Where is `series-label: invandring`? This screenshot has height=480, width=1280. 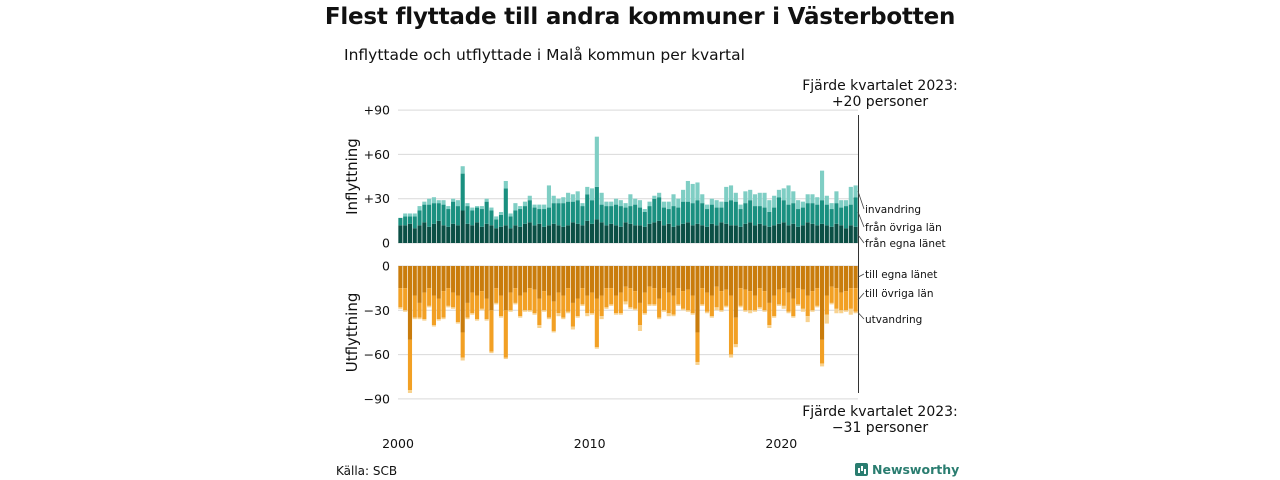
series-label: invandring is located at coordinates (893, 210).